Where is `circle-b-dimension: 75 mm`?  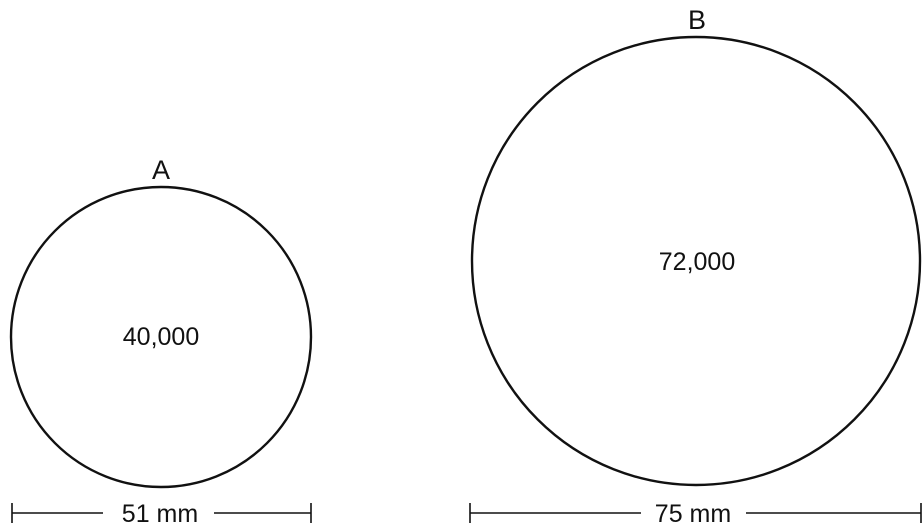 circle-b-dimension: 75 mm is located at coordinates (695, 514).